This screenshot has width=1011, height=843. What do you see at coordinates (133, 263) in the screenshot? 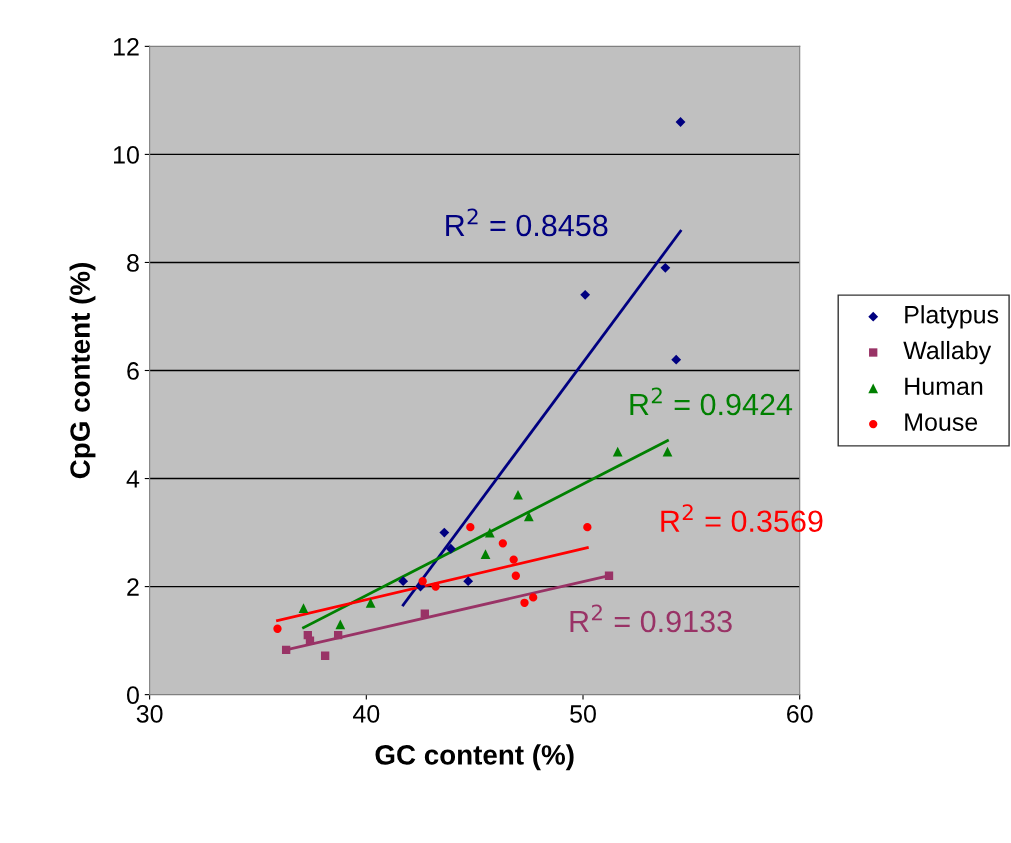
I see `y-tick-label: 8` at bounding box center [133, 263].